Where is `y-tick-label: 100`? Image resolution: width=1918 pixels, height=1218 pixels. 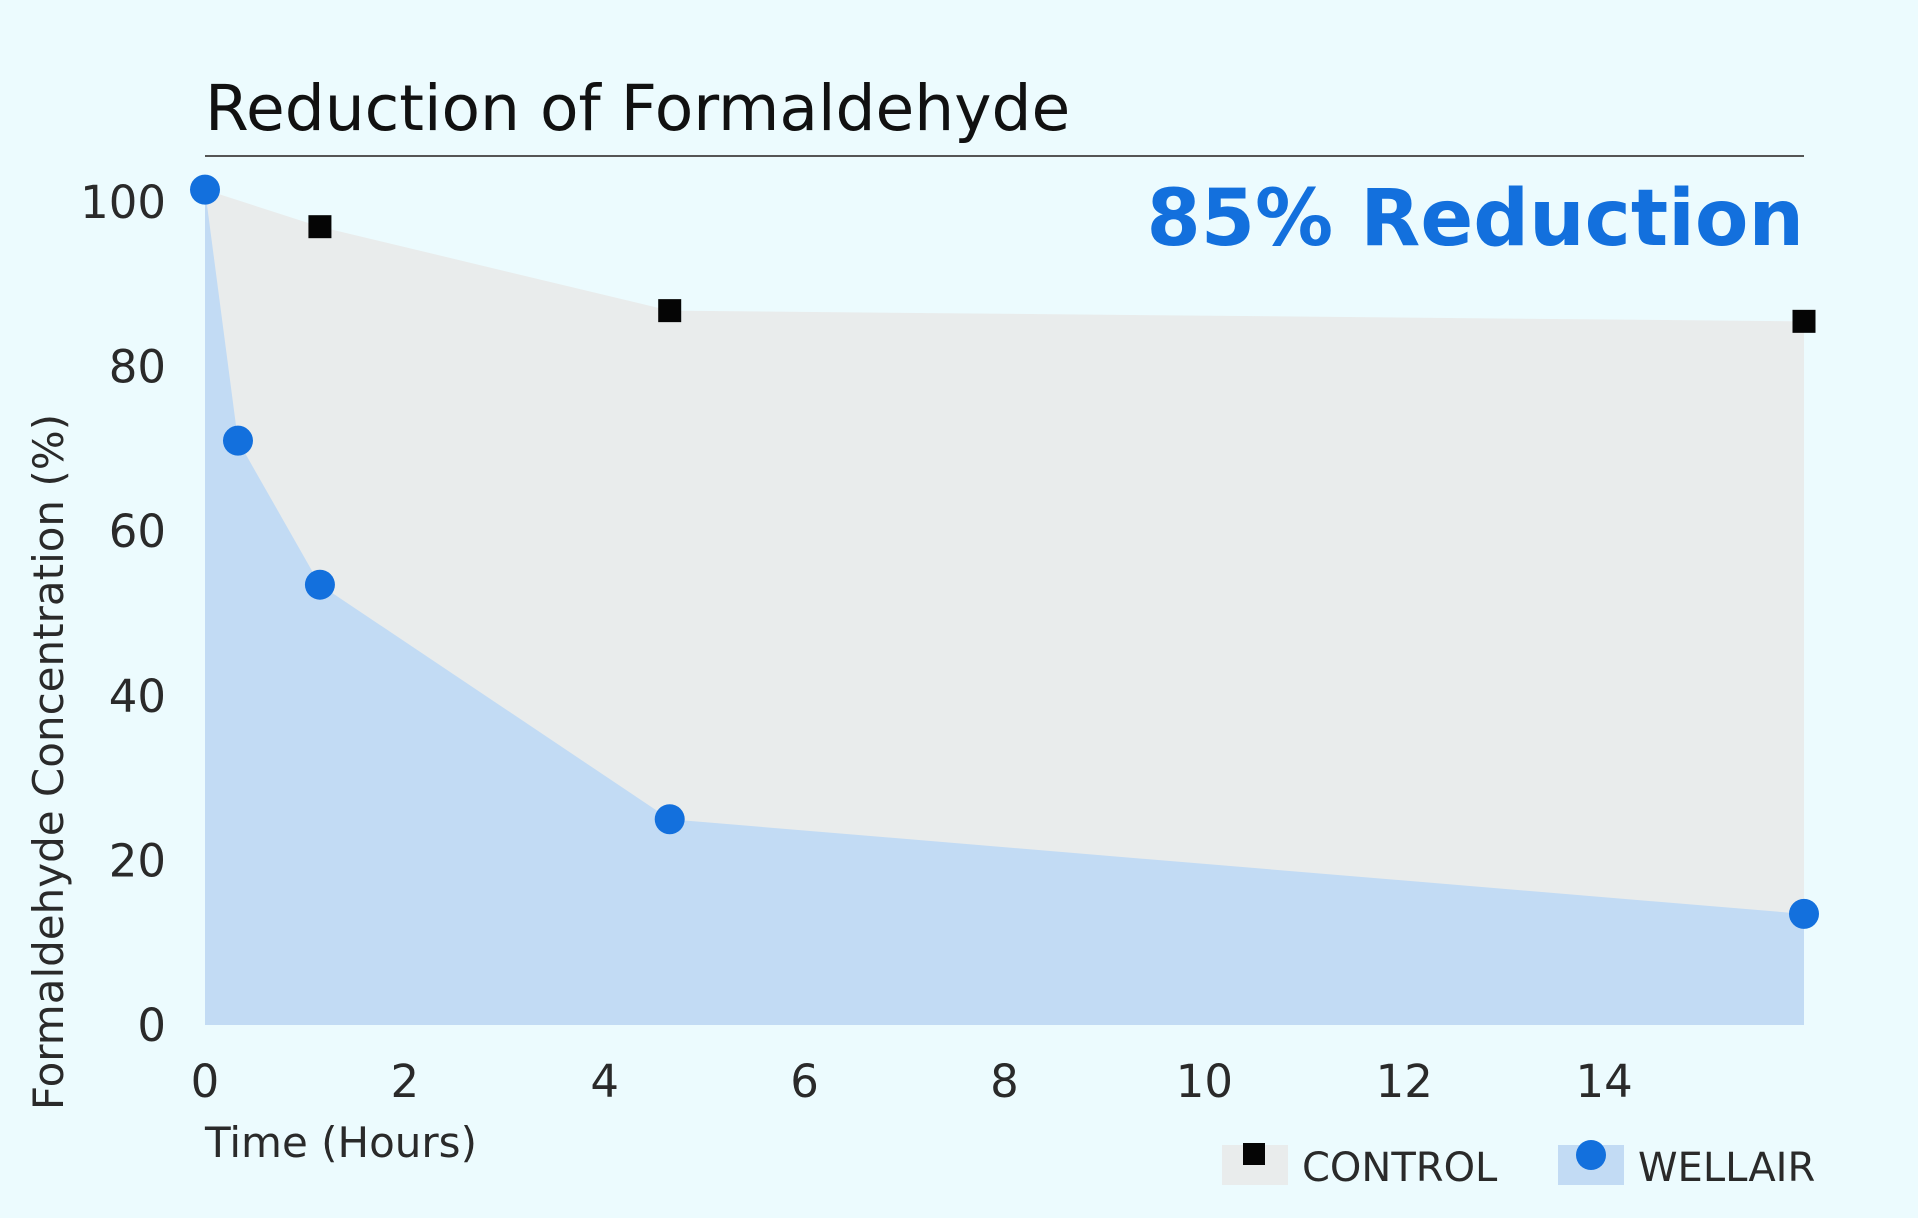 y-tick-label: 100 is located at coordinates (123, 202).